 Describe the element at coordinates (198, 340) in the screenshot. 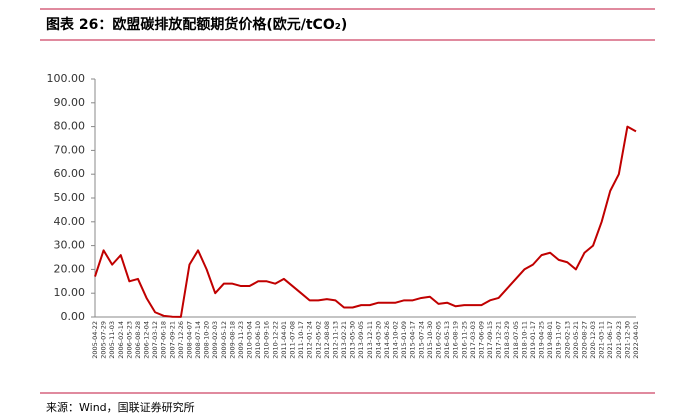

I see `x-tick-label: 2008-07-14` at that location.